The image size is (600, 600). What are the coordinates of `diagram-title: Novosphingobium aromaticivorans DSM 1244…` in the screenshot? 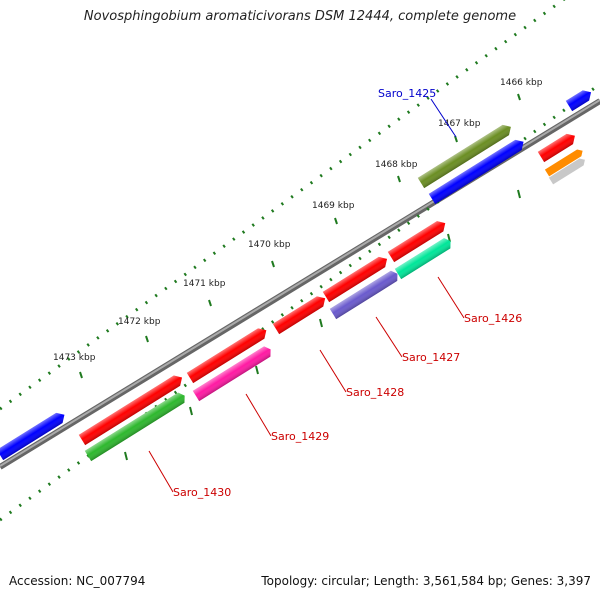 It's located at (300, 16).